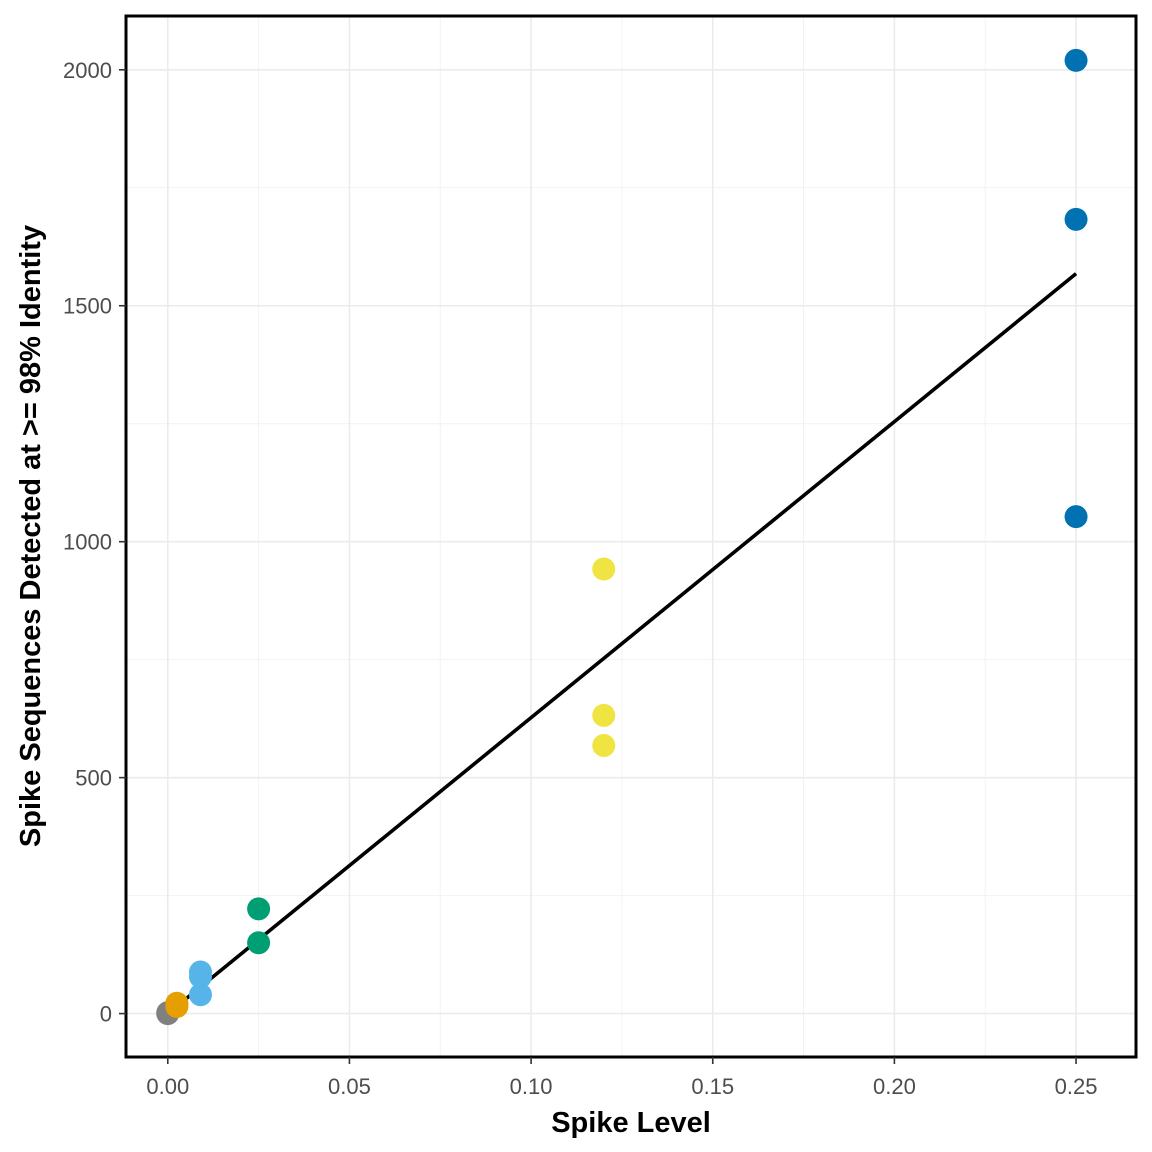  I want to click on x-tick-label: 0.20, so click(894, 1086).